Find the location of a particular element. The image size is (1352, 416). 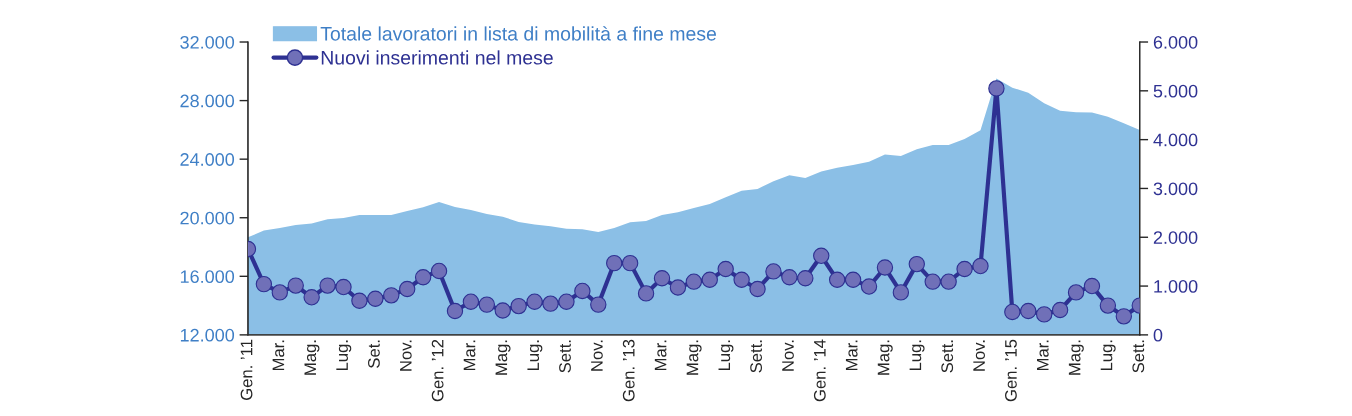

x-tick-label: Gen. ’15 is located at coordinates (1011, 370).